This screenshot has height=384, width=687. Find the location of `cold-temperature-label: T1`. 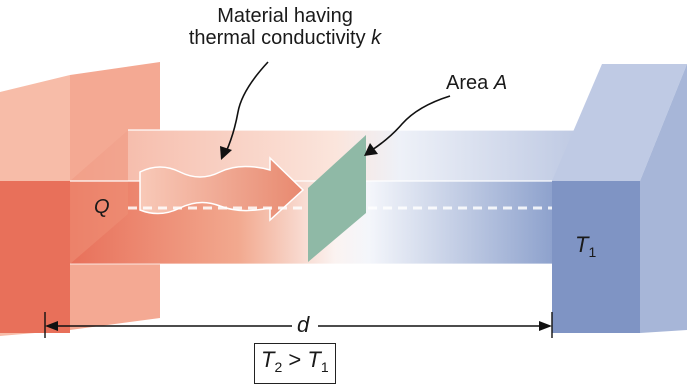

cold-temperature-label: T1 is located at coordinates (586, 246).